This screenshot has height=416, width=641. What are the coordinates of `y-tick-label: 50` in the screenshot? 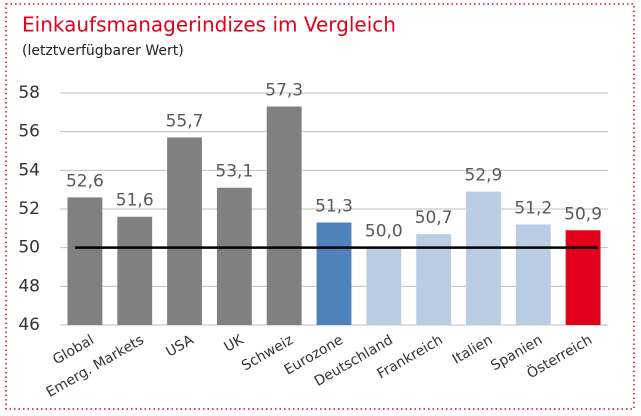 It's located at (29, 248).